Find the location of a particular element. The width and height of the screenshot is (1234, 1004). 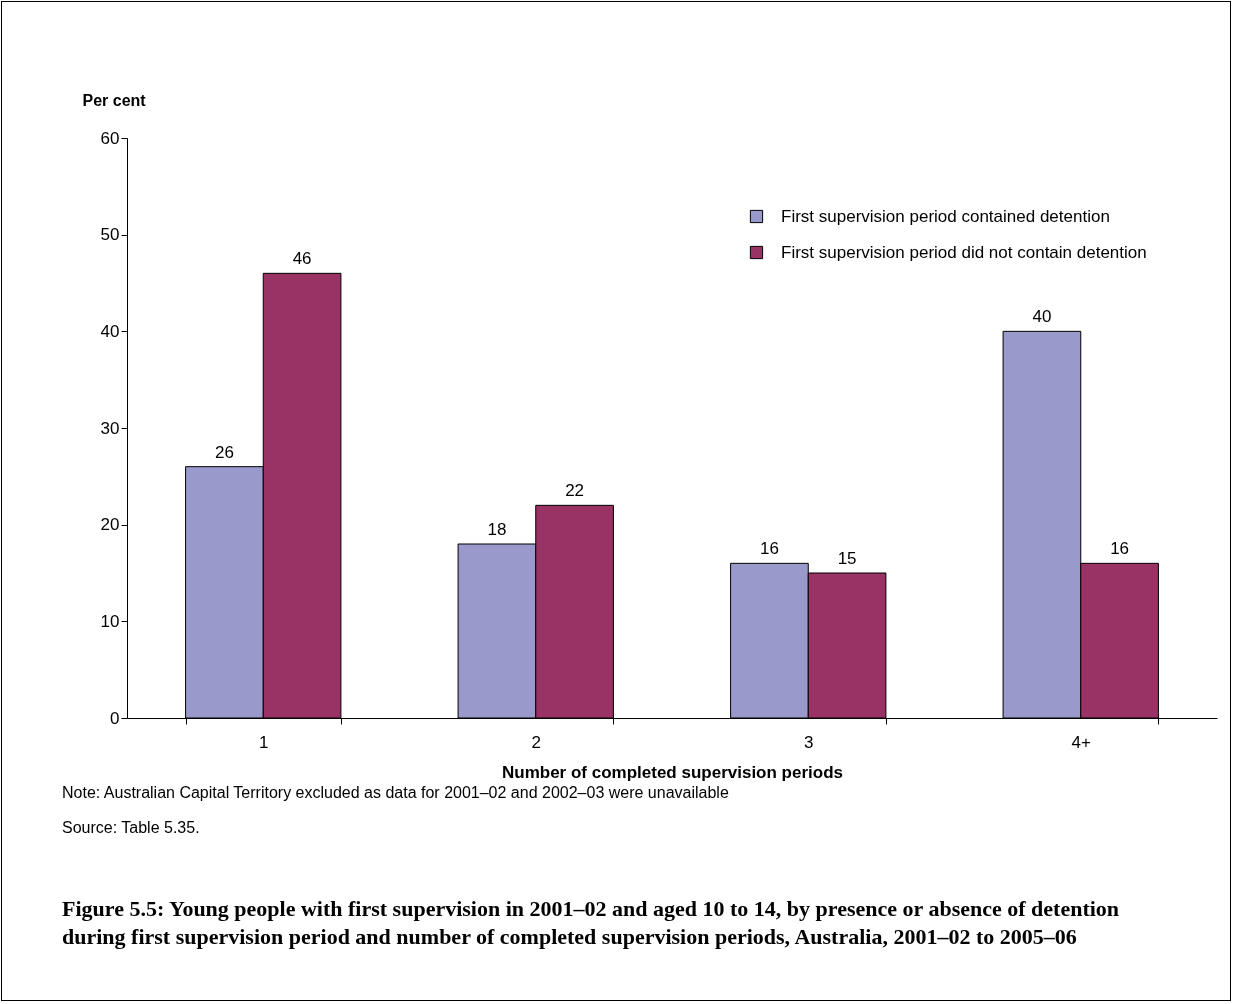

data-label: 40 is located at coordinates (1042, 317).